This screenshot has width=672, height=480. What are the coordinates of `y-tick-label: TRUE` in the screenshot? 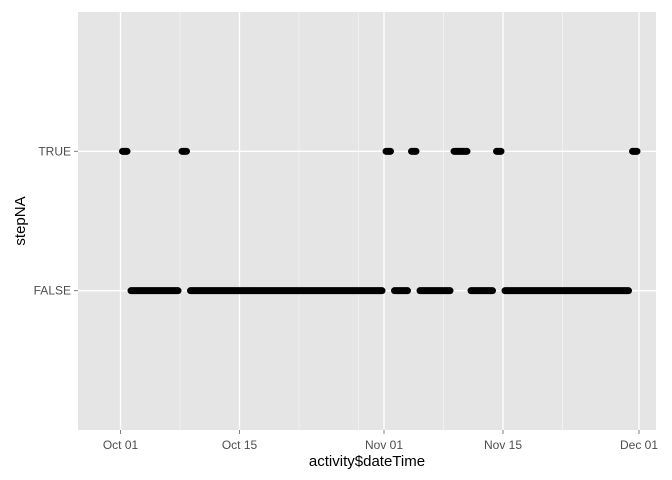 It's located at (54, 151).